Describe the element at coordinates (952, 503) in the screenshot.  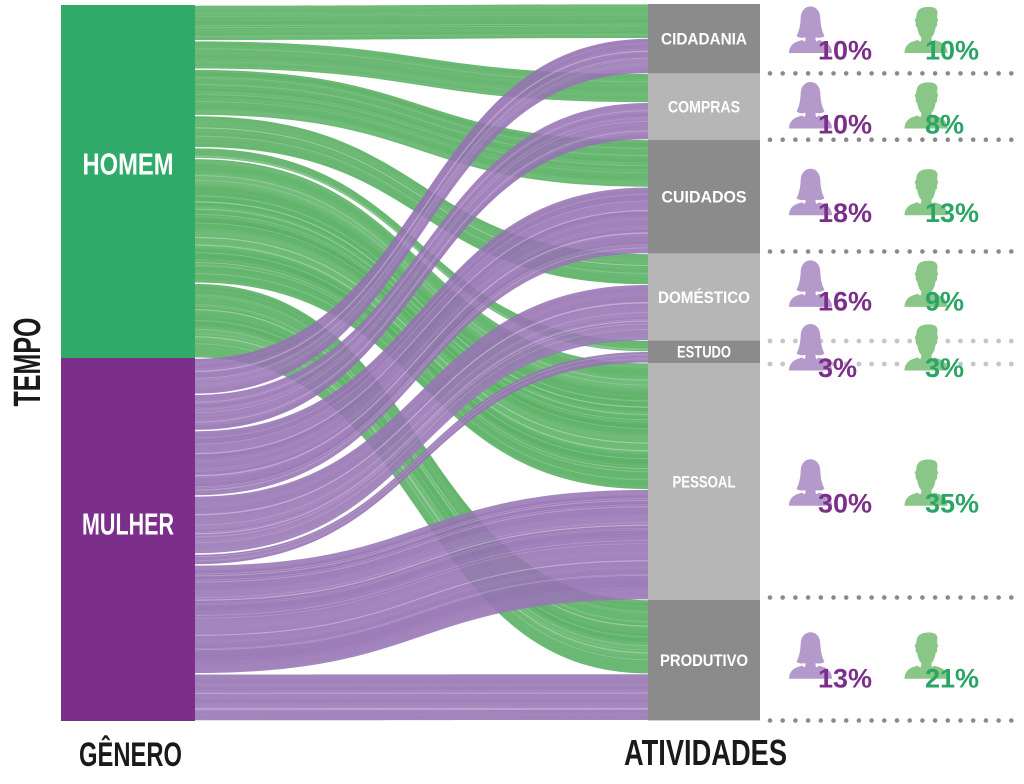
I see `svg-text: 35%` at that location.